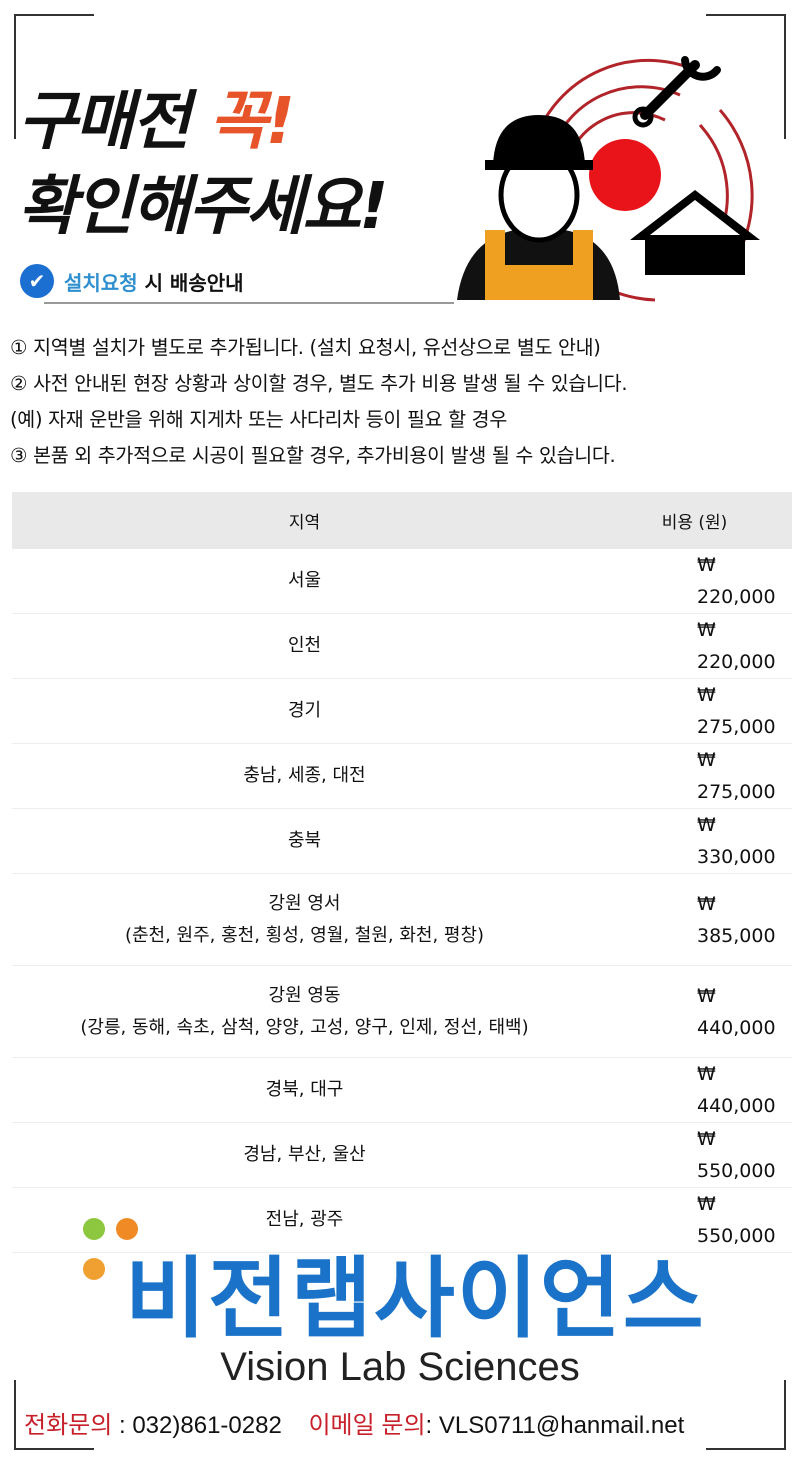  I want to click on region-name: 전남, 광주, so click(304, 1219).